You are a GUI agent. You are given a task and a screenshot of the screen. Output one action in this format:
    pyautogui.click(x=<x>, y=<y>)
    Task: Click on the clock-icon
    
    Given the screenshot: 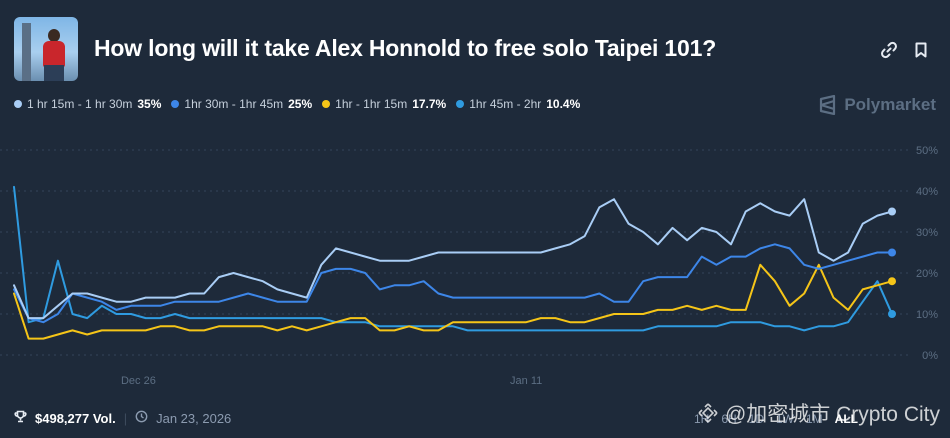 What is the action you would take?
    pyautogui.click(x=141, y=418)
    